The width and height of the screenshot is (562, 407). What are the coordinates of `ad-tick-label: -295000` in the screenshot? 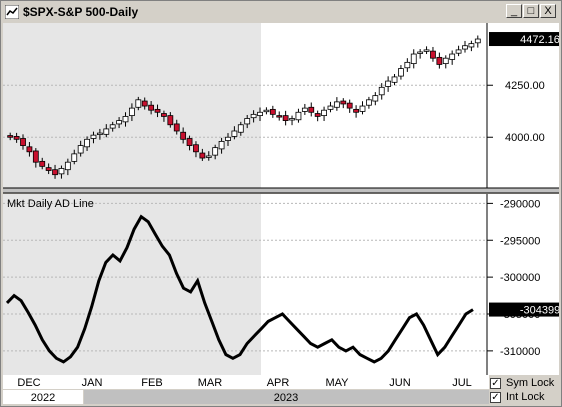 It's located at (520, 241).